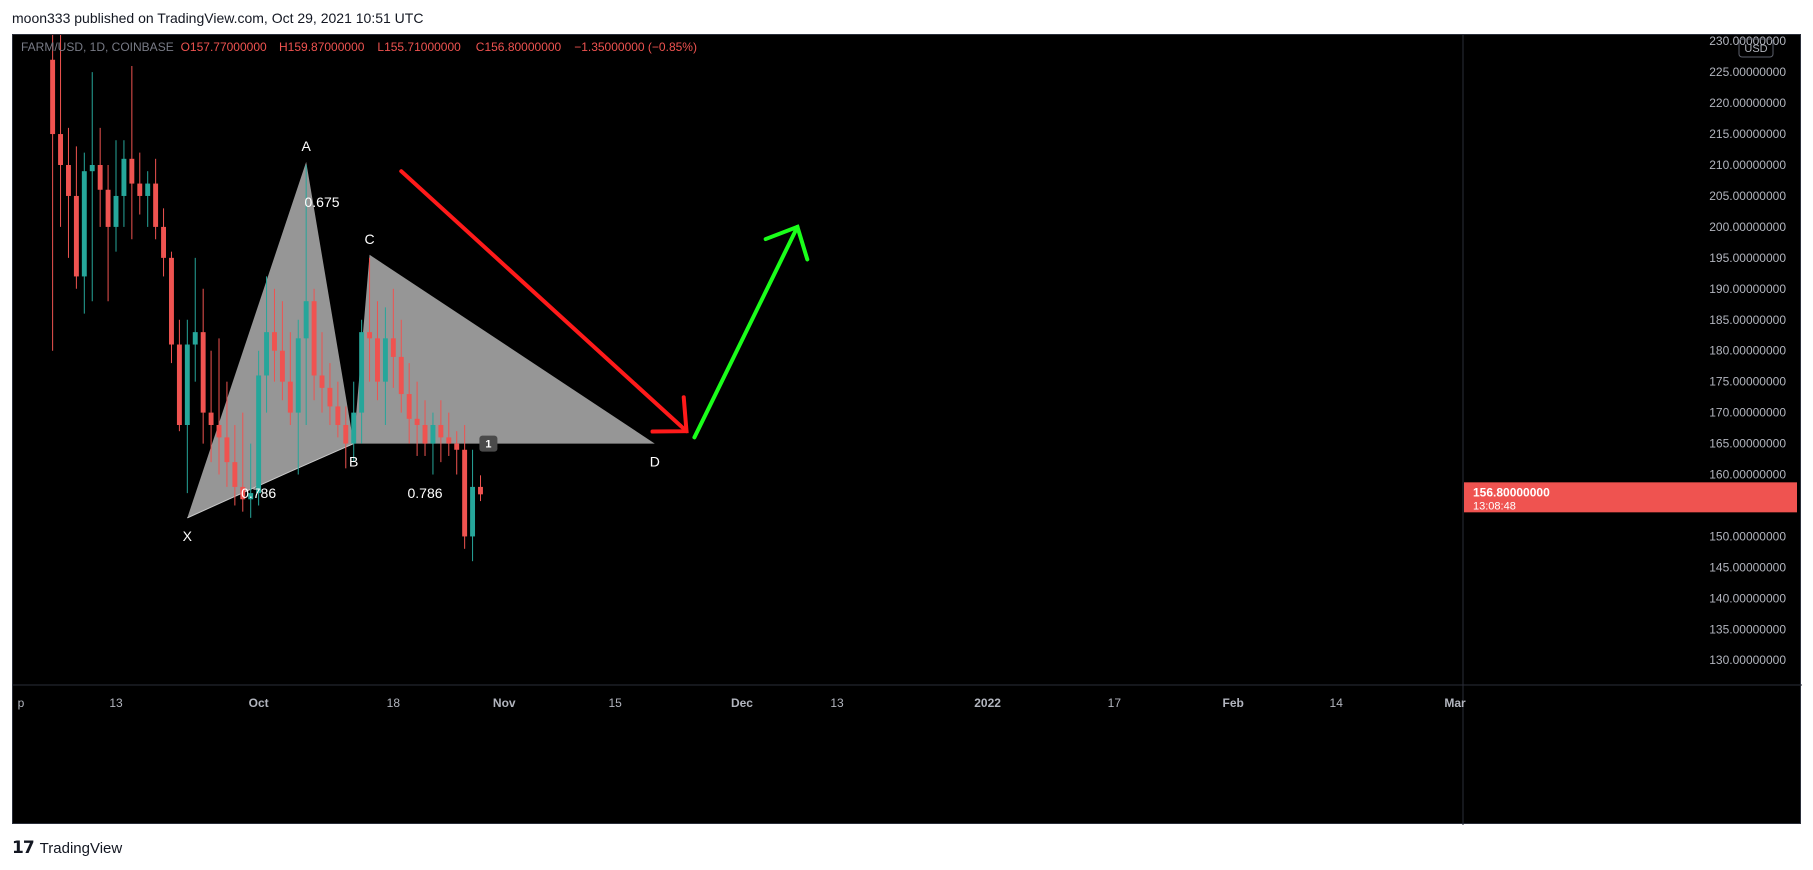 Image resolution: width=1813 pixels, height=870 pixels. What do you see at coordinates (504, 349) in the screenshot?
I see `bcd-triangle` at bounding box center [504, 349].